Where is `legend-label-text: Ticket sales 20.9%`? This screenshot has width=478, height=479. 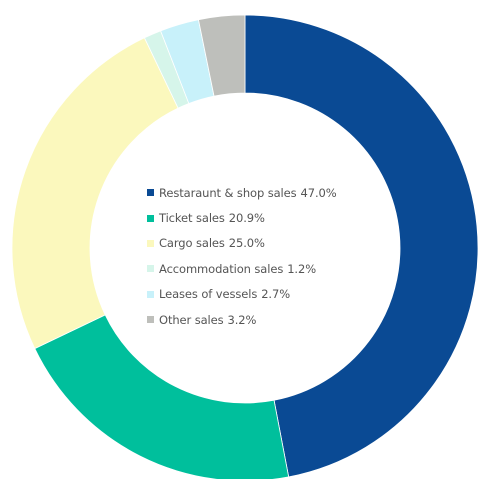 legend-label-text: Ticket sales 20.9% is located at coordinates (212, 218).